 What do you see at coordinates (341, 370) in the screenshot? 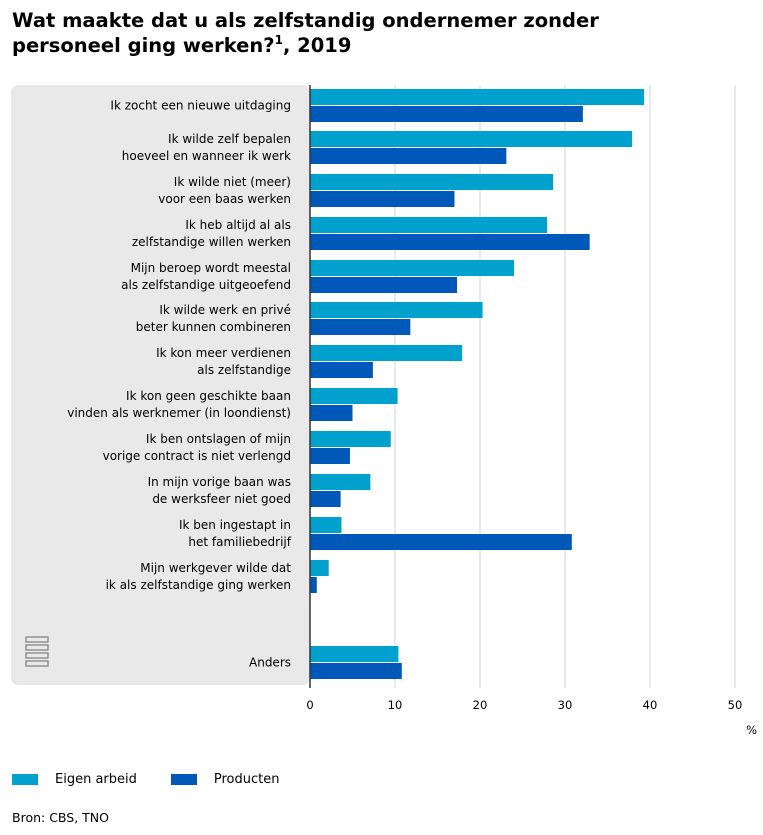
I see `bar-meer-verdienen-producten` at bounding box center [341, 370].